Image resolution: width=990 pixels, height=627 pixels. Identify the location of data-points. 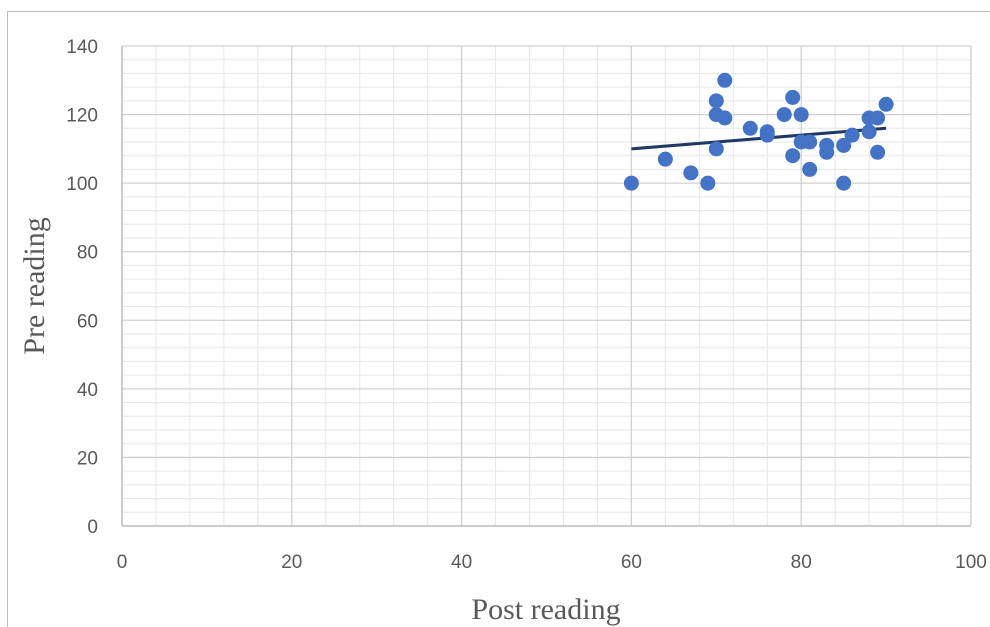
(758, 131).